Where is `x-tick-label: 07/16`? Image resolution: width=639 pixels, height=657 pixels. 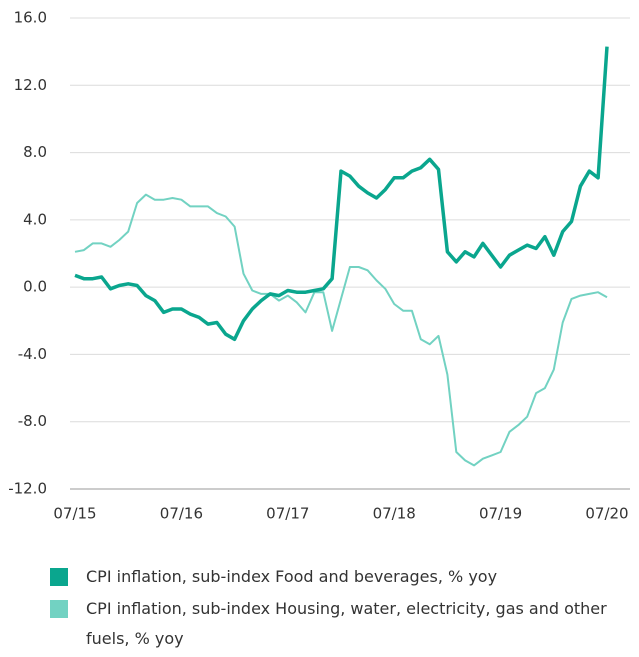 x-tick-label: 07/16 is located at coordinates (181, 514).